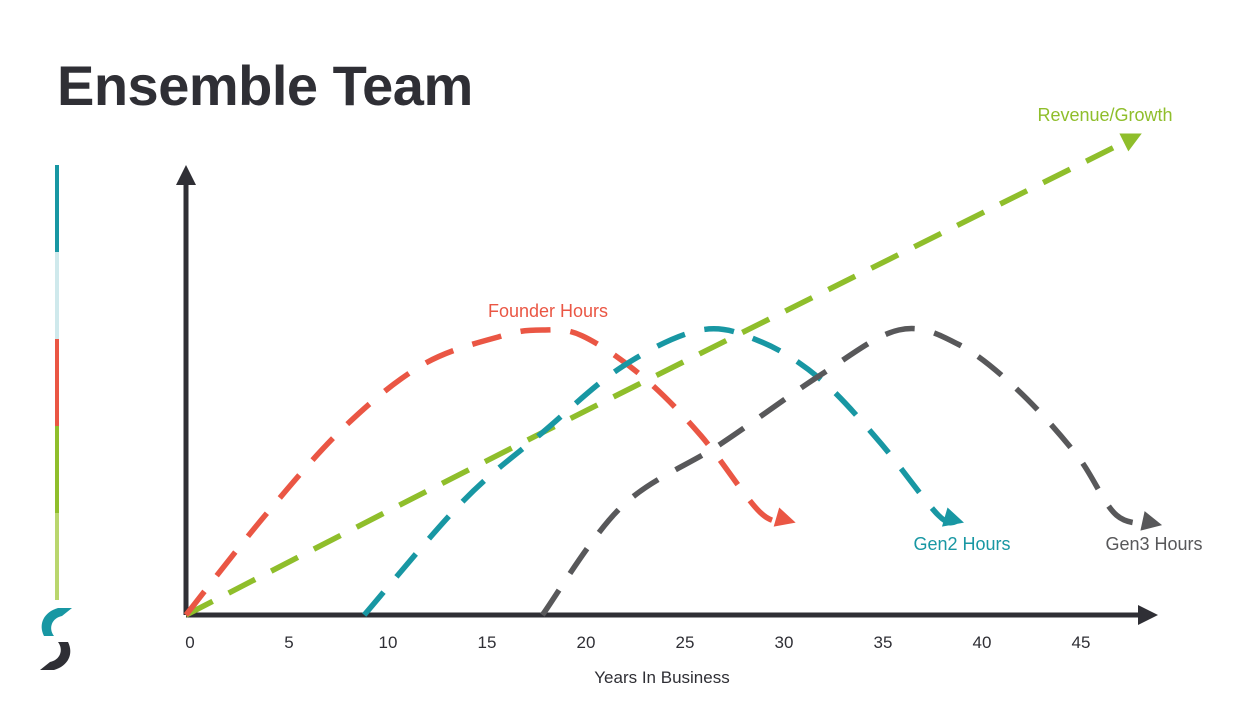  Describe the element at coordinates (685, 642) in the screenshot. I see `x-tick-label: 25` at that location.